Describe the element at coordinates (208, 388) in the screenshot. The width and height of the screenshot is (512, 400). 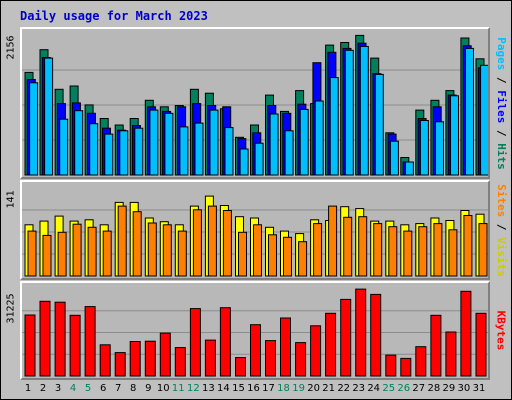
I see `x-tick-label-day-13: 13` at that location.